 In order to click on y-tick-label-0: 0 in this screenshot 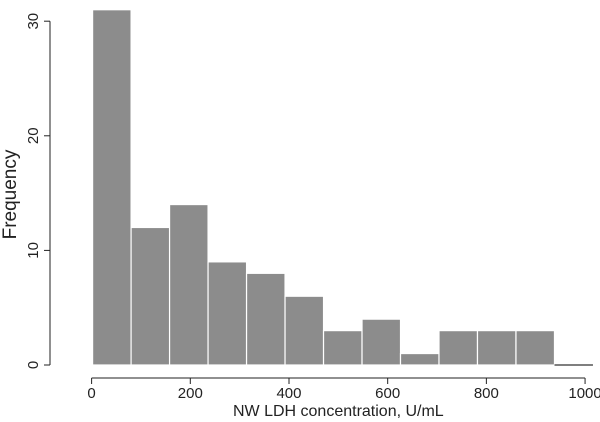, I will do `click(33, 365)`.